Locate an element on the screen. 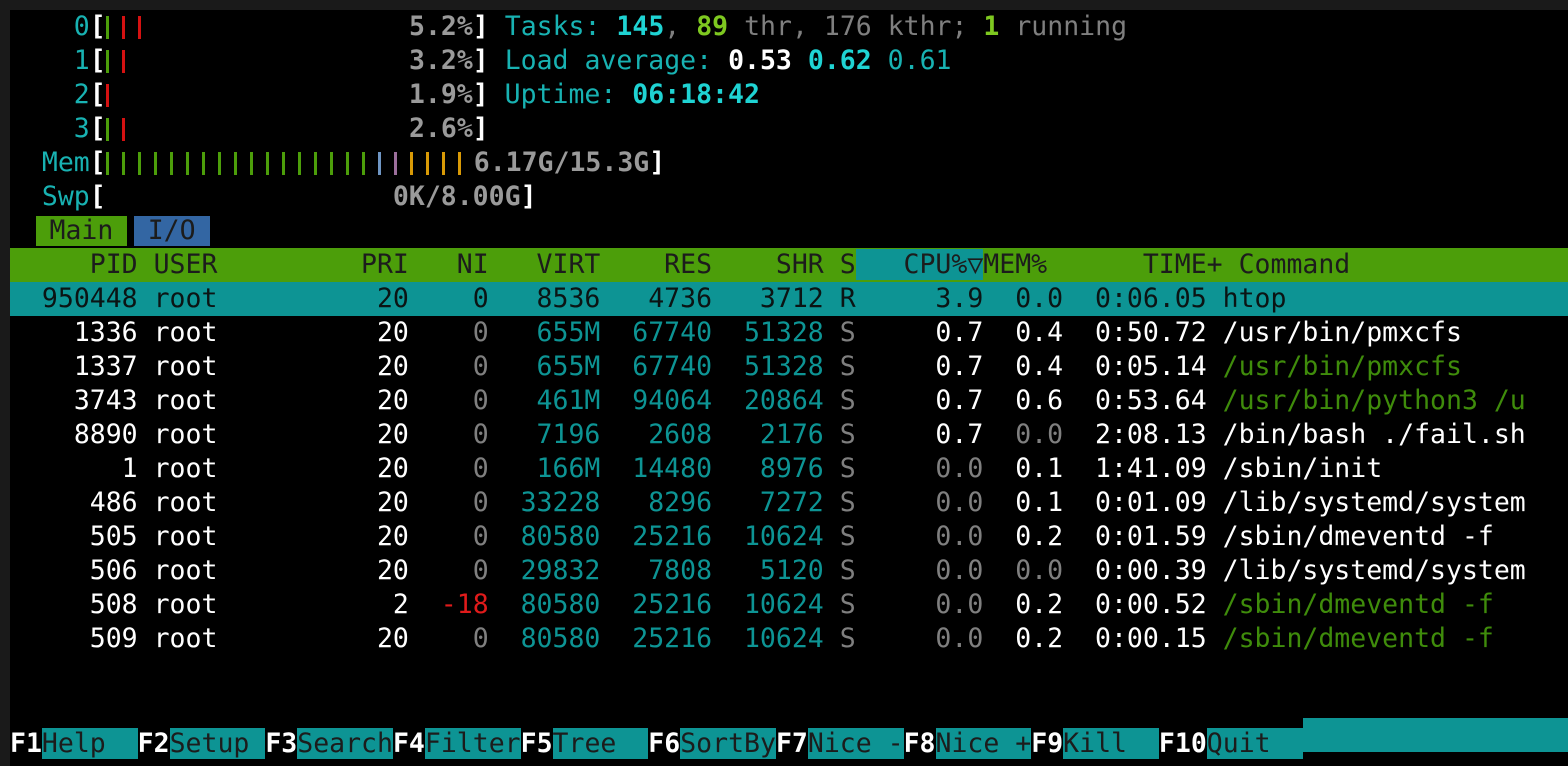 The height and width of the screenshot is (766, 1568). cell-res: 94064 is located at coordinates (656, 400).